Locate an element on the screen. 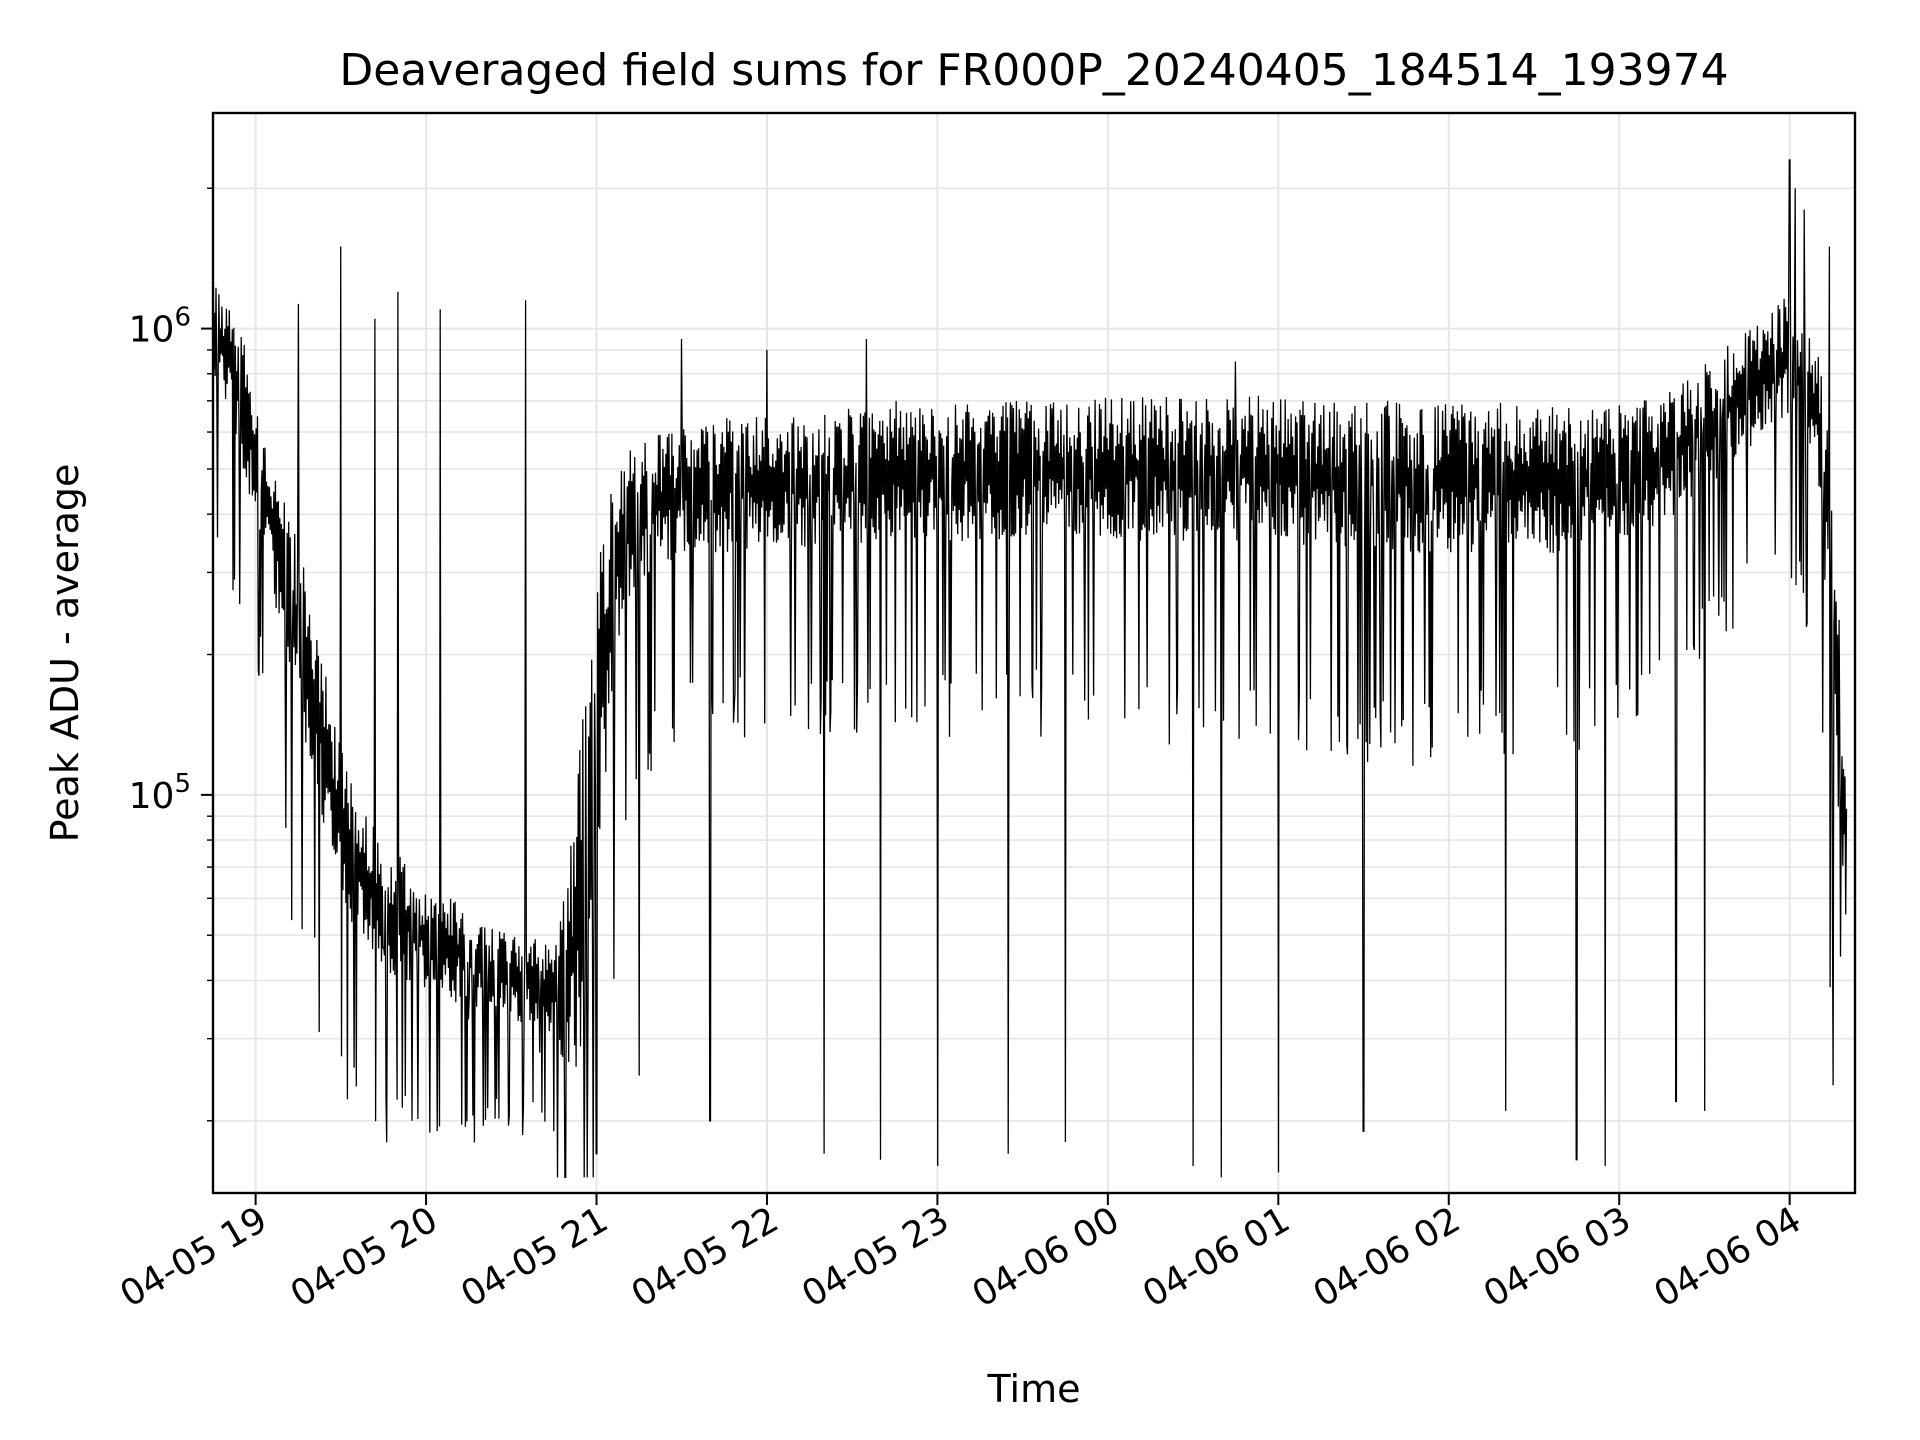 The width and height of the screenshot is (1920, 1440). y-tick-label: 10⁶ is located at coordinates (160, 327).